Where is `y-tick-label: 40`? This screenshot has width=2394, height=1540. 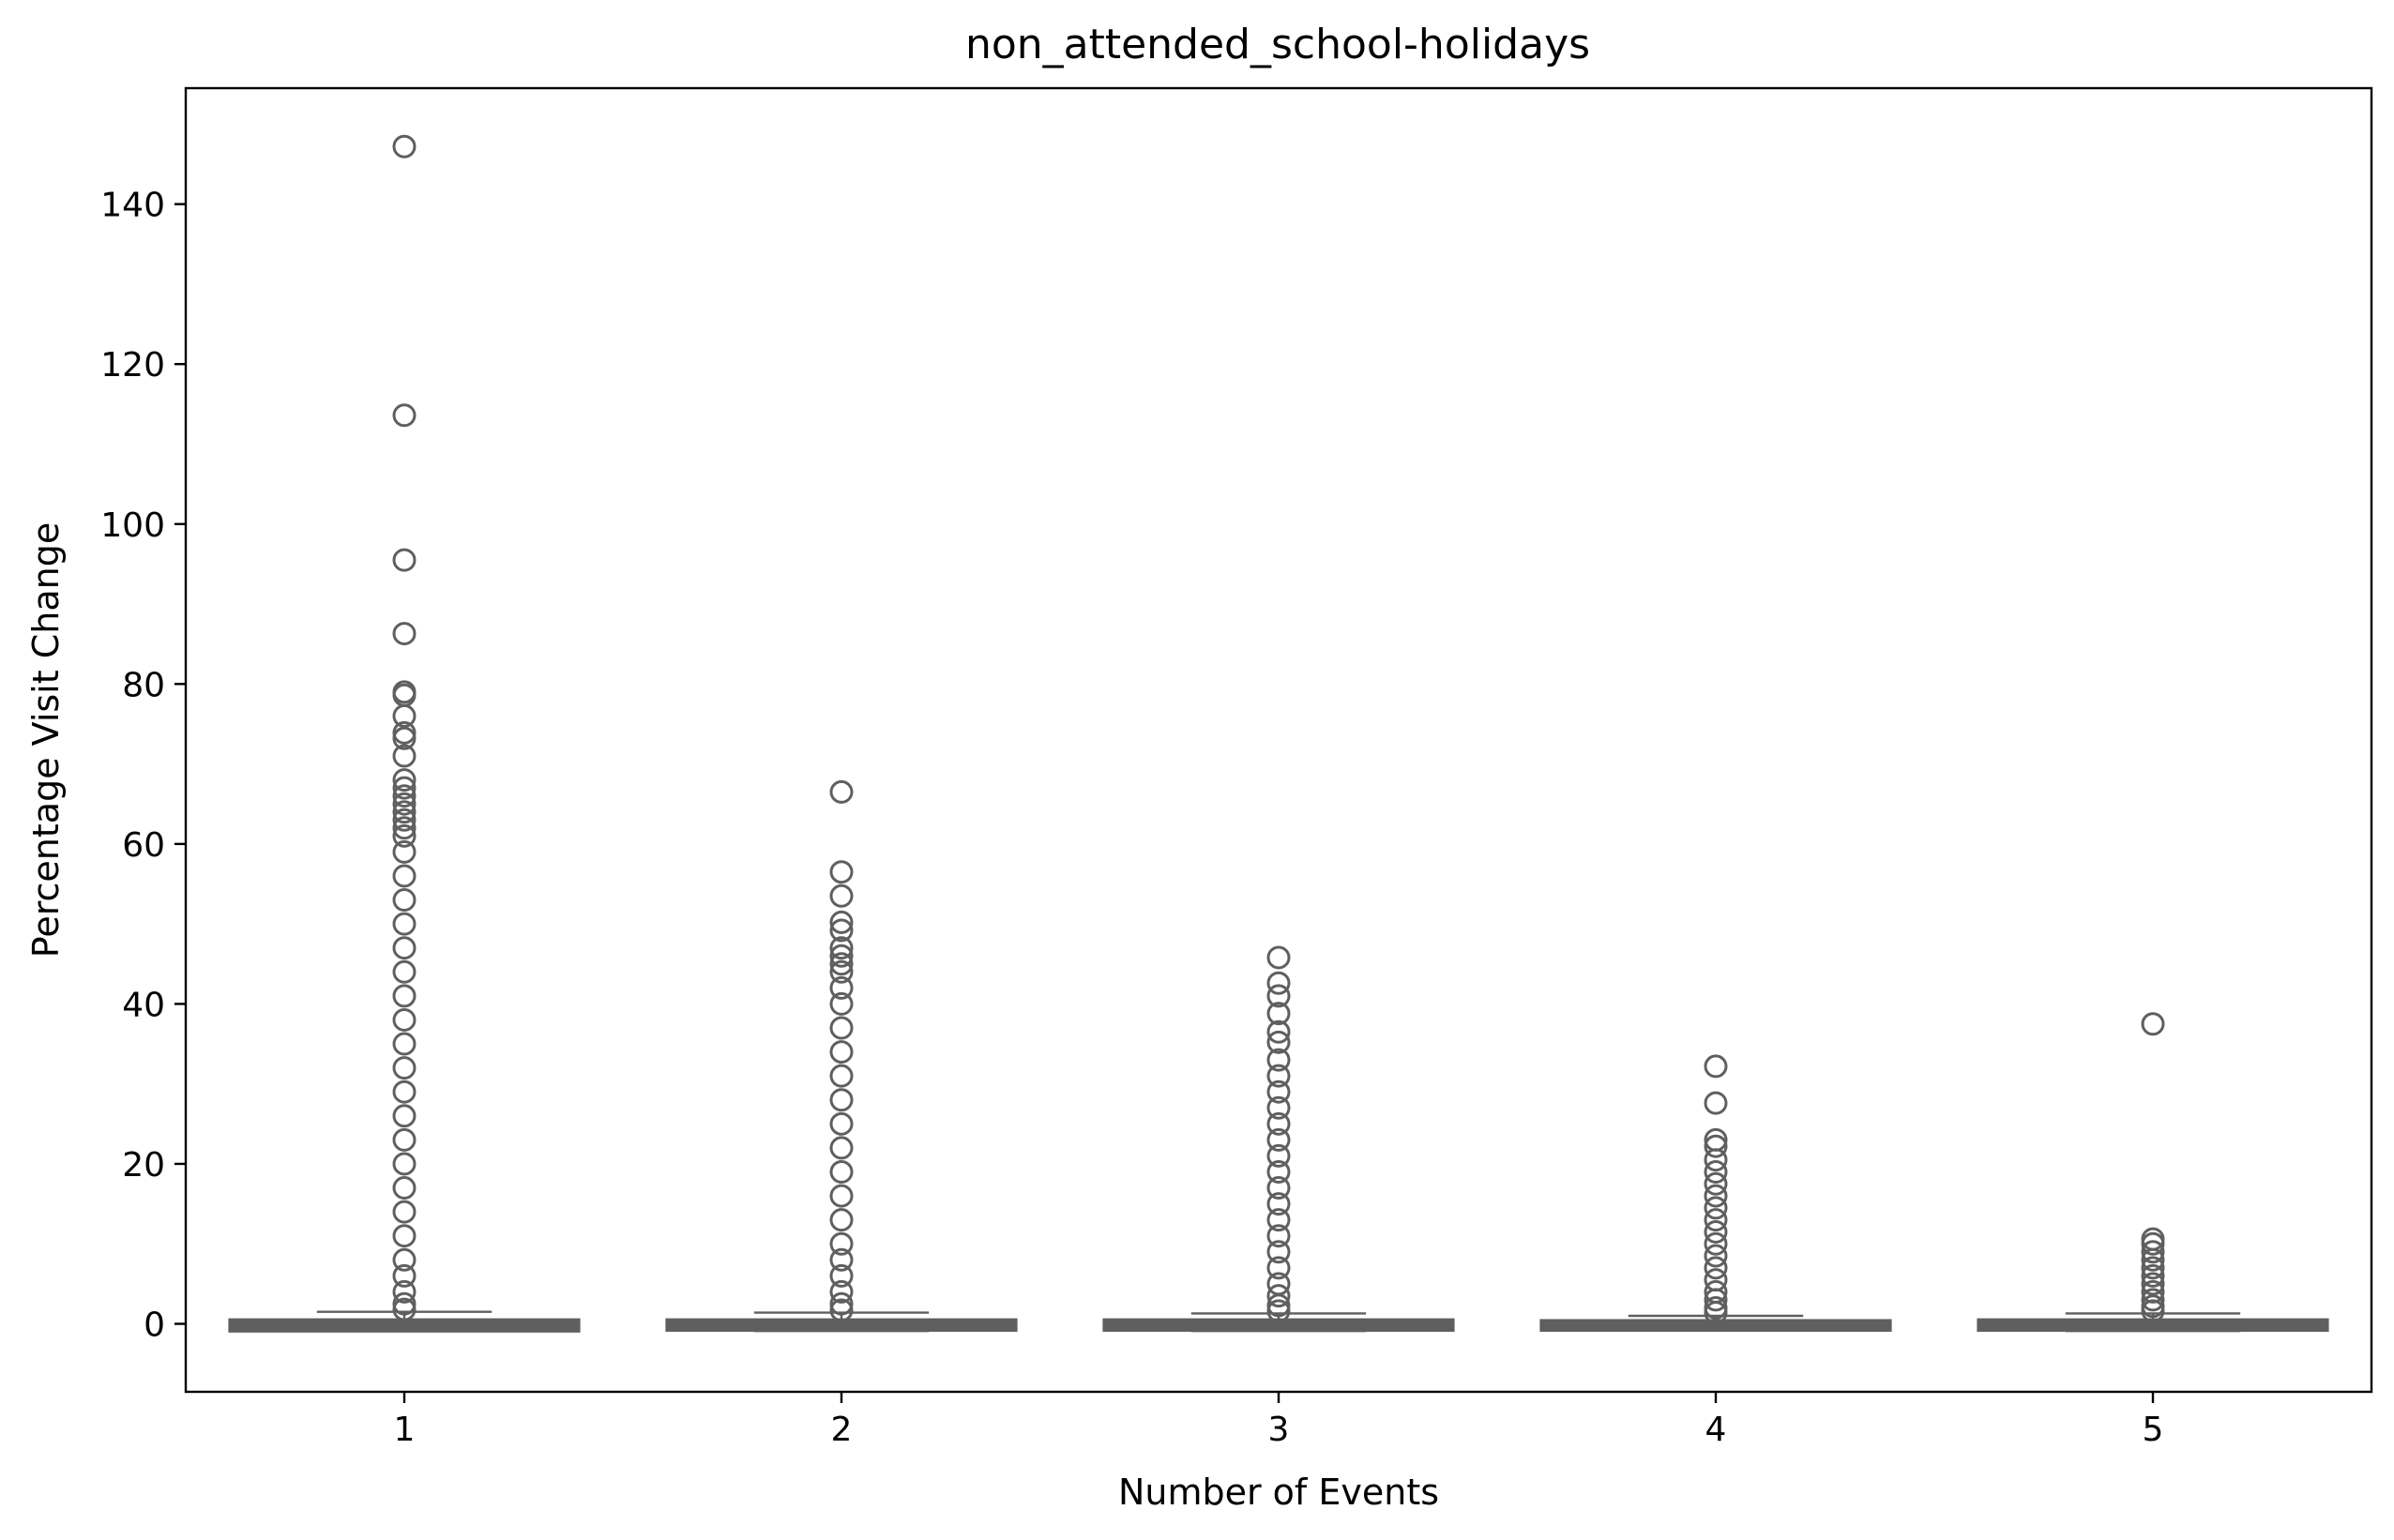
y-tick-label: 40 is located at coordinates (143, 1005).